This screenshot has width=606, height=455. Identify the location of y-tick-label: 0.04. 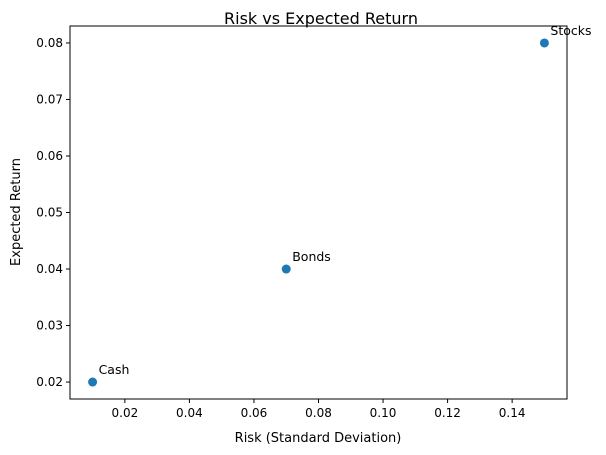
(49, 269).